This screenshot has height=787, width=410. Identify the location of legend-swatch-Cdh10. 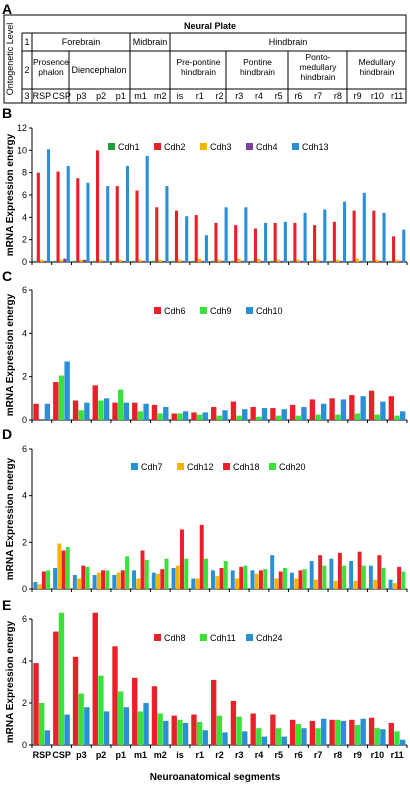
(249, 310).